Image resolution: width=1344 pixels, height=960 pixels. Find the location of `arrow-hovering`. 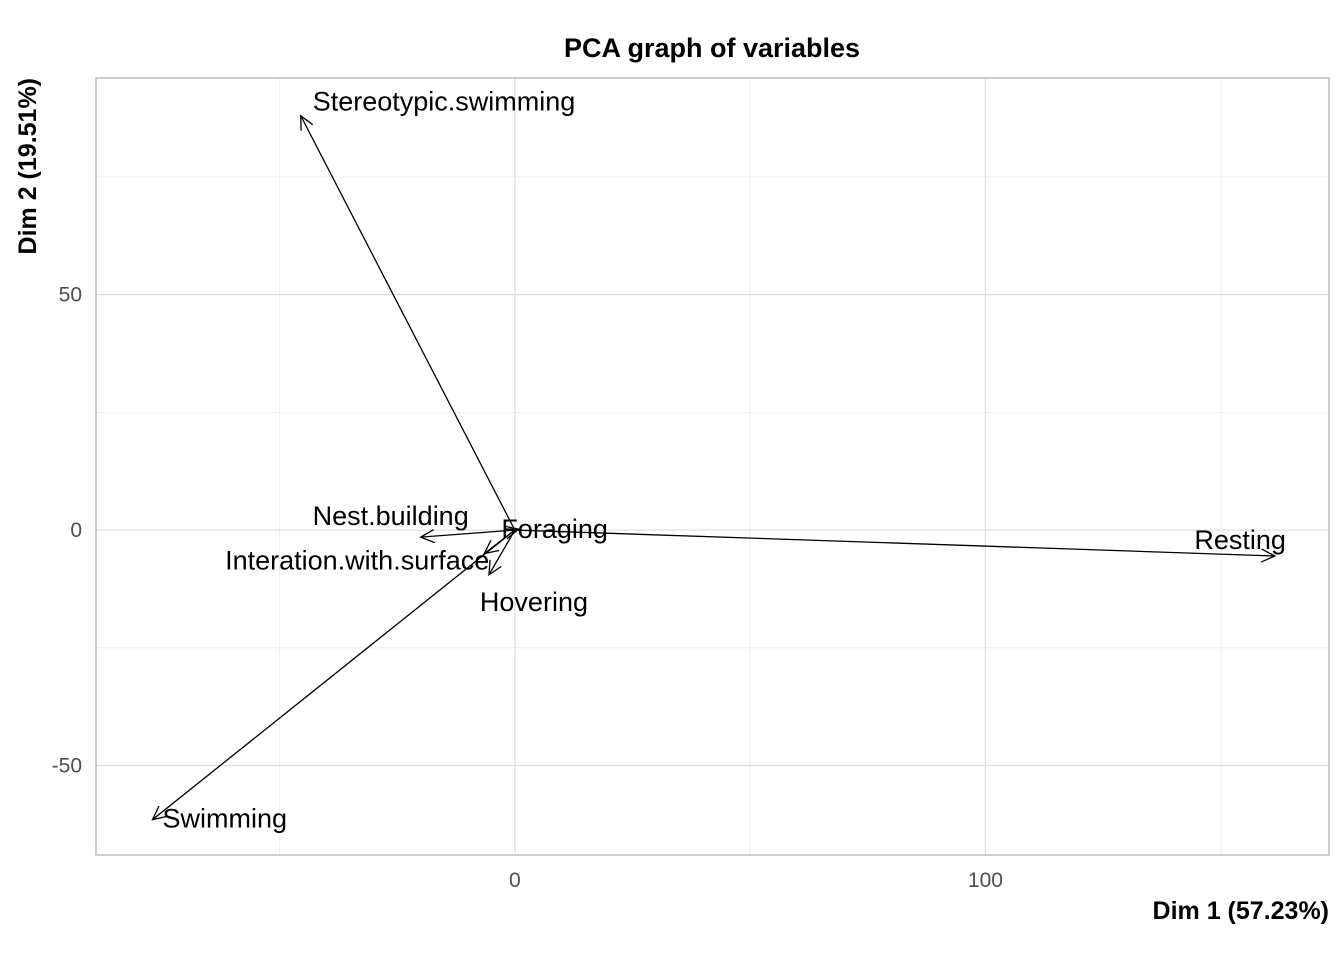

arrow-hovering is located at coordinates (502, 553).